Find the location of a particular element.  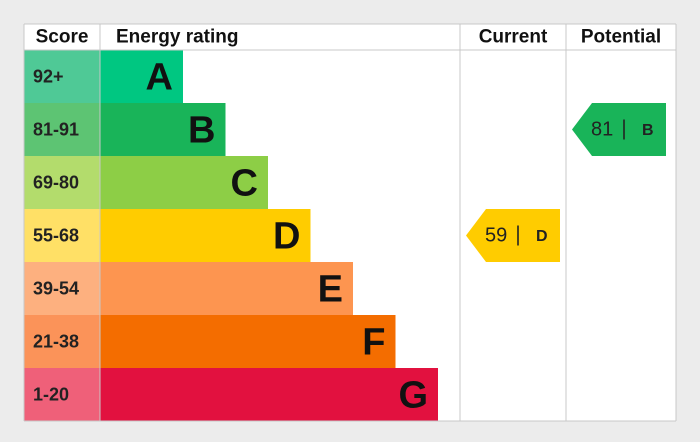

rating-letter: B is located at coordinates (201, 131).